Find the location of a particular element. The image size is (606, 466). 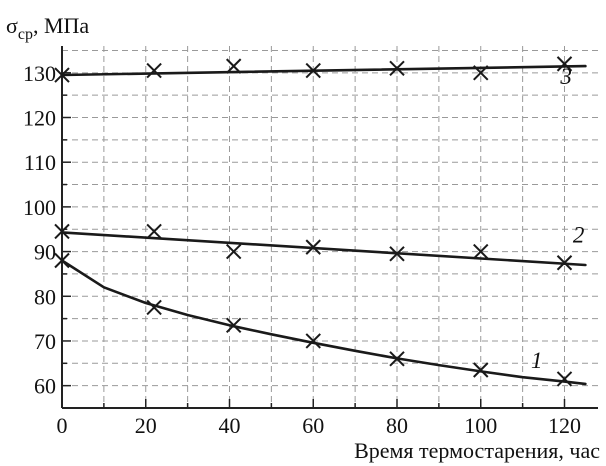

y-tick-label: 70 is located at coordinates (45, 341).